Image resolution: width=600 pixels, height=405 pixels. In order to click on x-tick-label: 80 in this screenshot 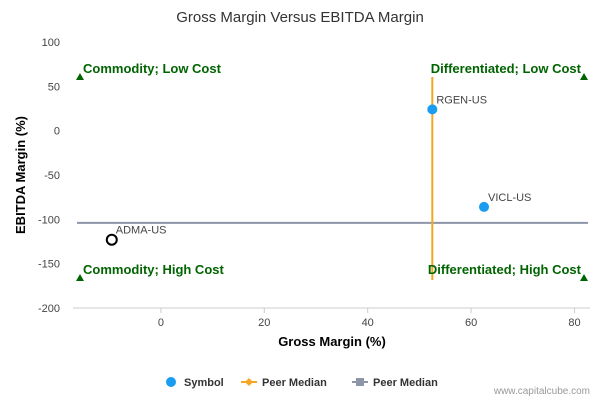, I will do `click(574, 323)`.